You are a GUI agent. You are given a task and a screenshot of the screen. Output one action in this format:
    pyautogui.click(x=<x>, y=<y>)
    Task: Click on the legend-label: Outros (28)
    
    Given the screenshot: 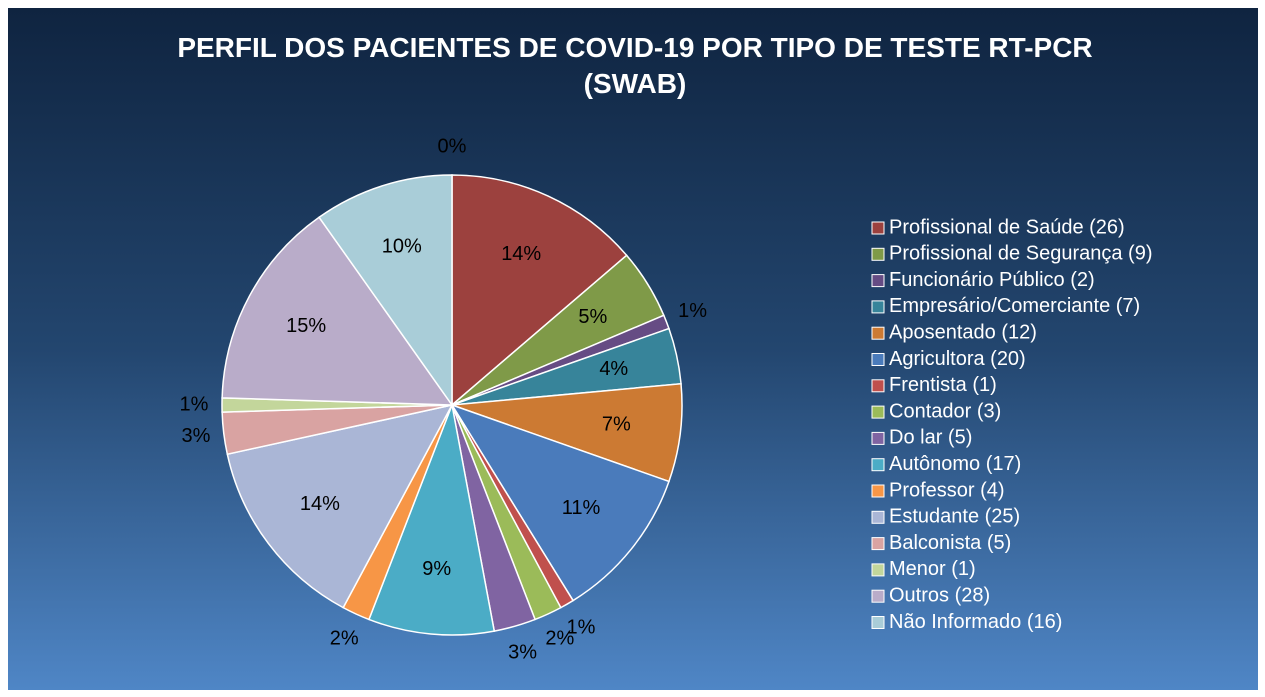 What is the action you would take?
    pyautogui.click(x=939, y=595)
    